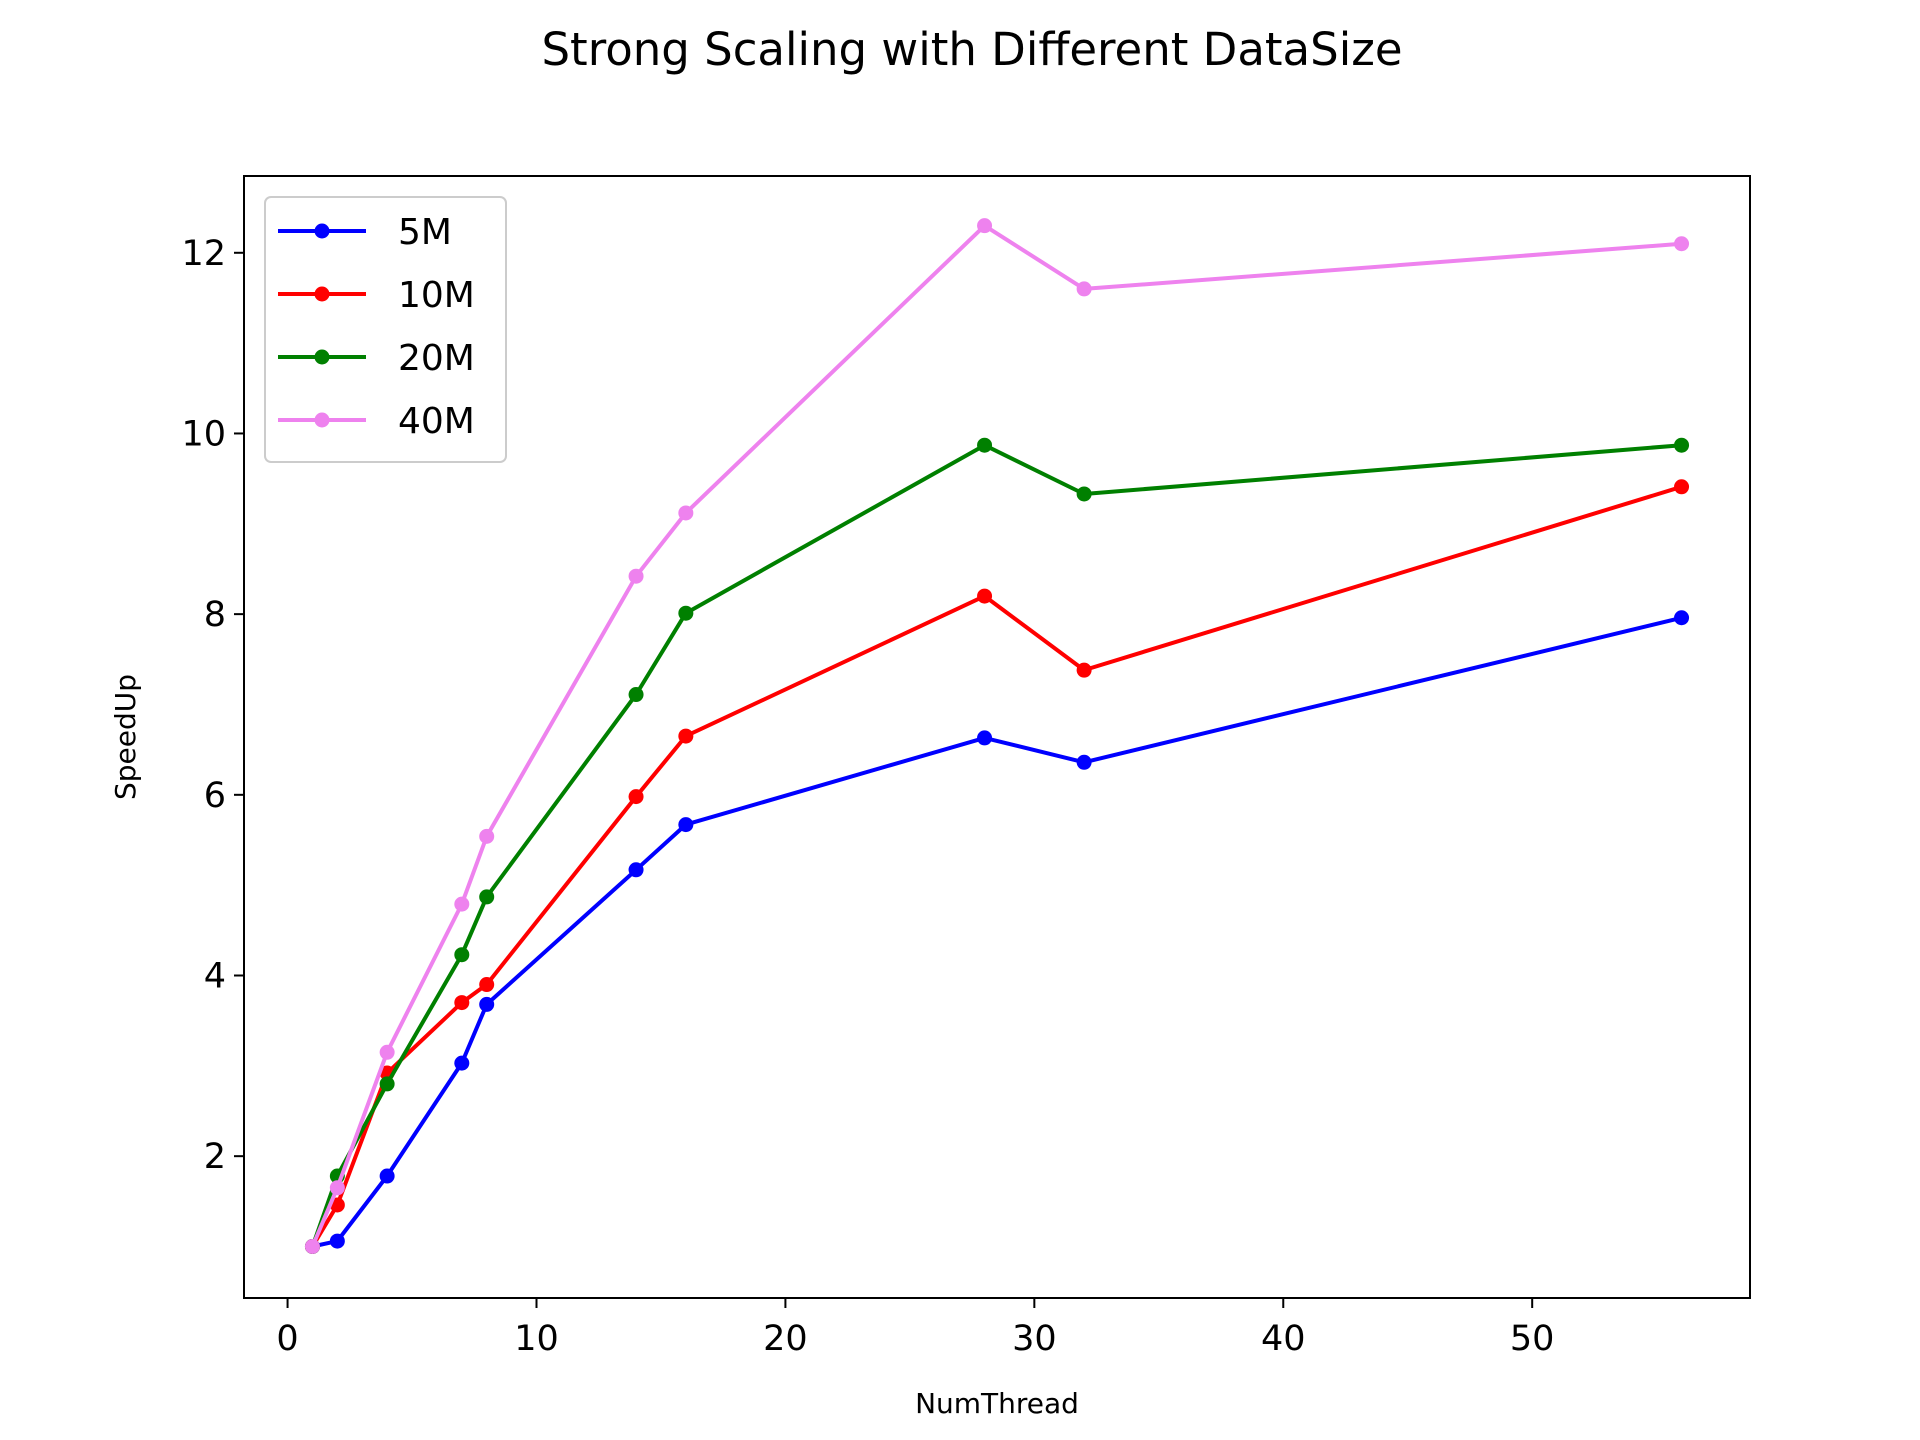 The height and width of the screenshot is (1440, 1920). Describe the element at coordinates (1532, 1339) in the screenshot. I see `x-tick-label: 50` at that location.